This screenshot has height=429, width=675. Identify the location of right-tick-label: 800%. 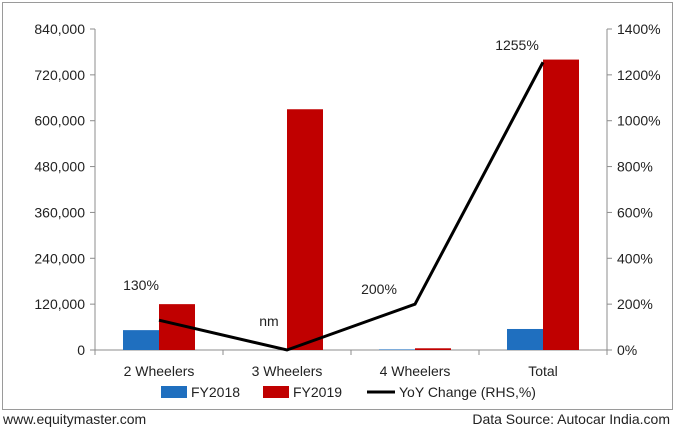
(635, 167).